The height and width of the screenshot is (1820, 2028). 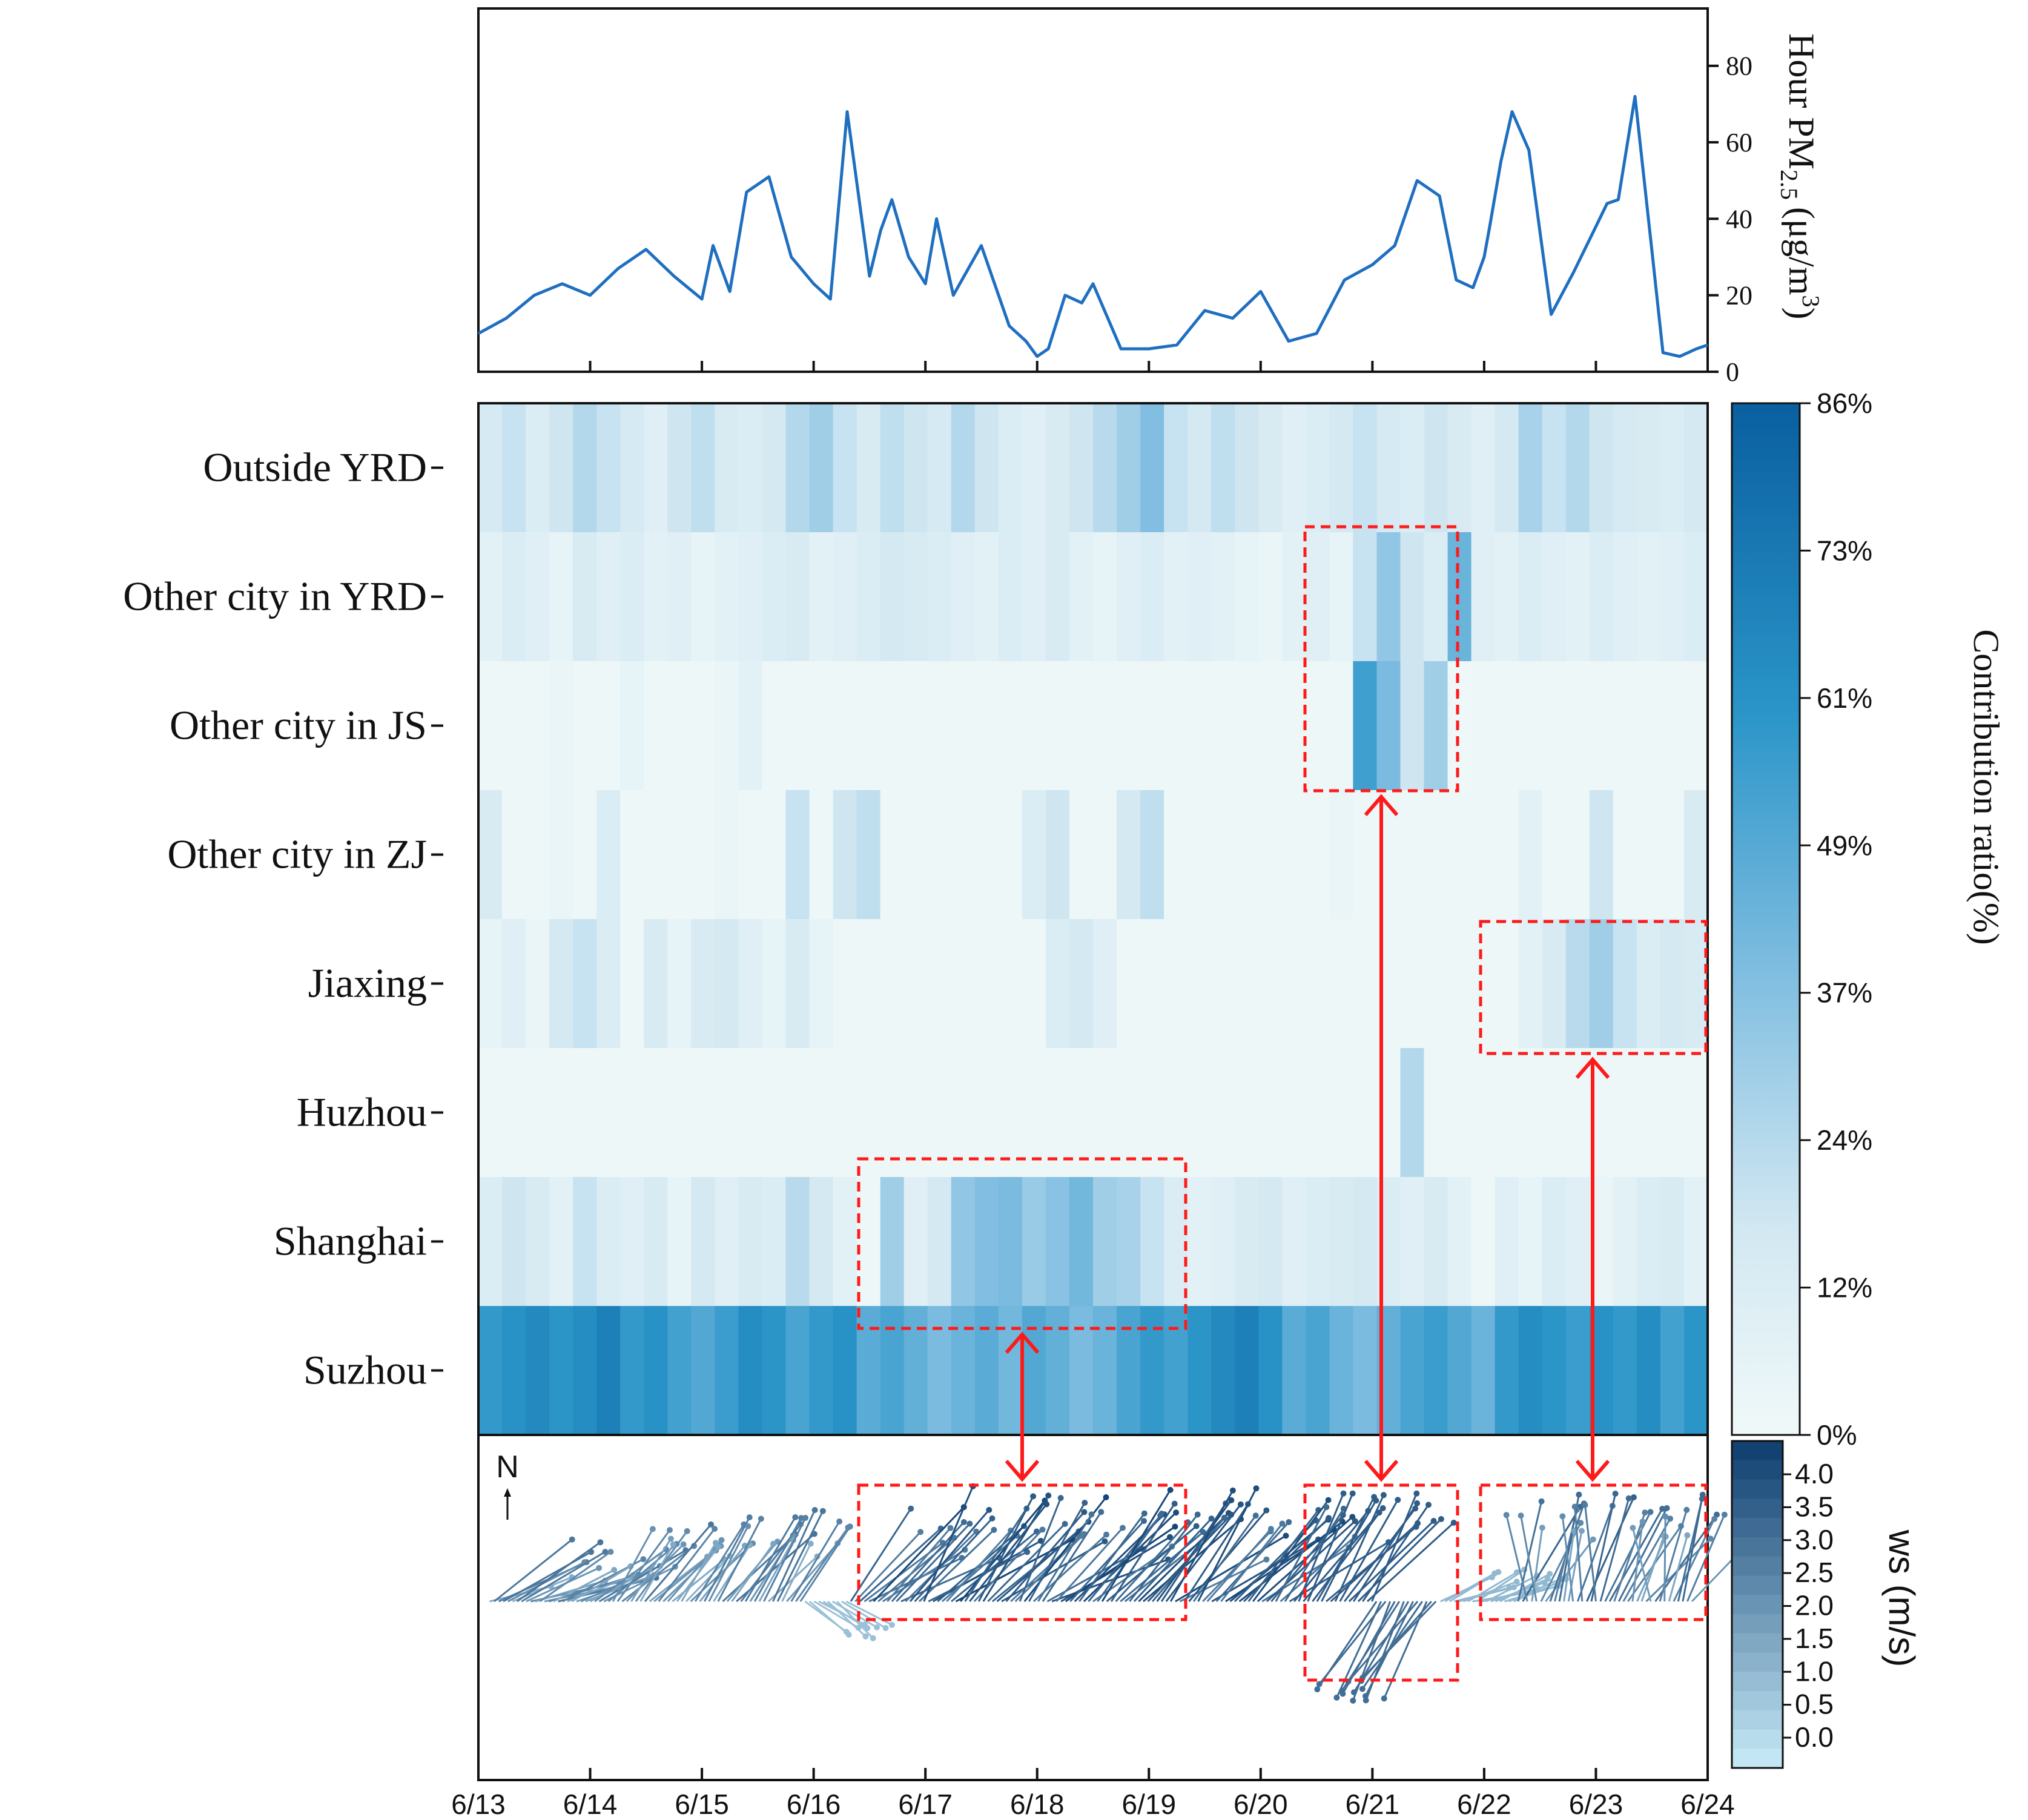 What do you see at coordinates (1022, 1342) in the screenshot?
I see `arrowhead-up-icon` at bounding box center [1022, 1342].